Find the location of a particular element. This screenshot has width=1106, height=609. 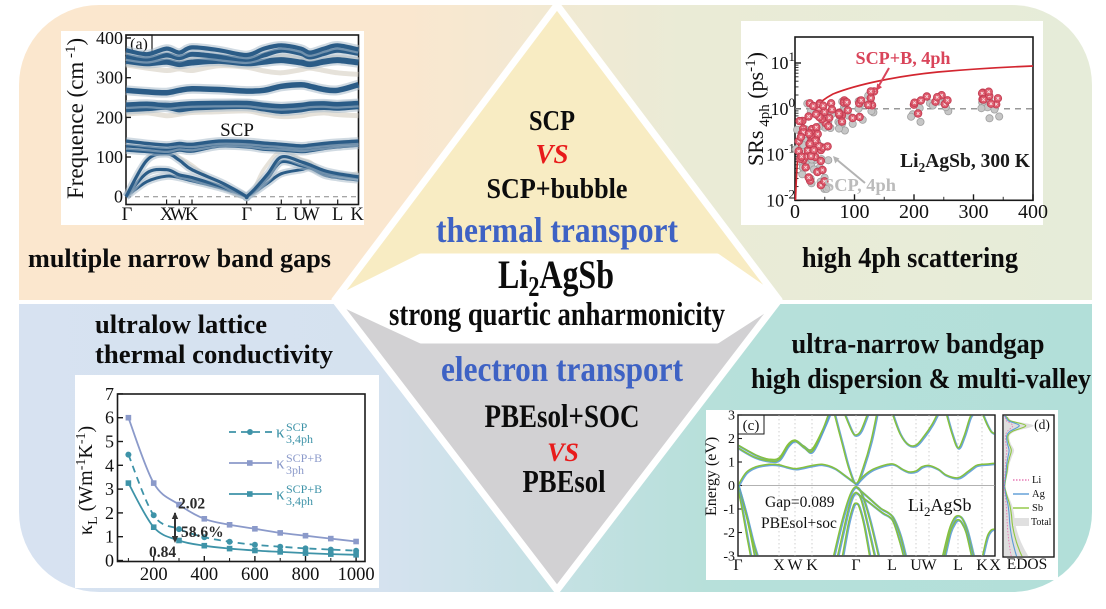

svg-text: PBEsol+SOC is located at coordinates (562, 417).